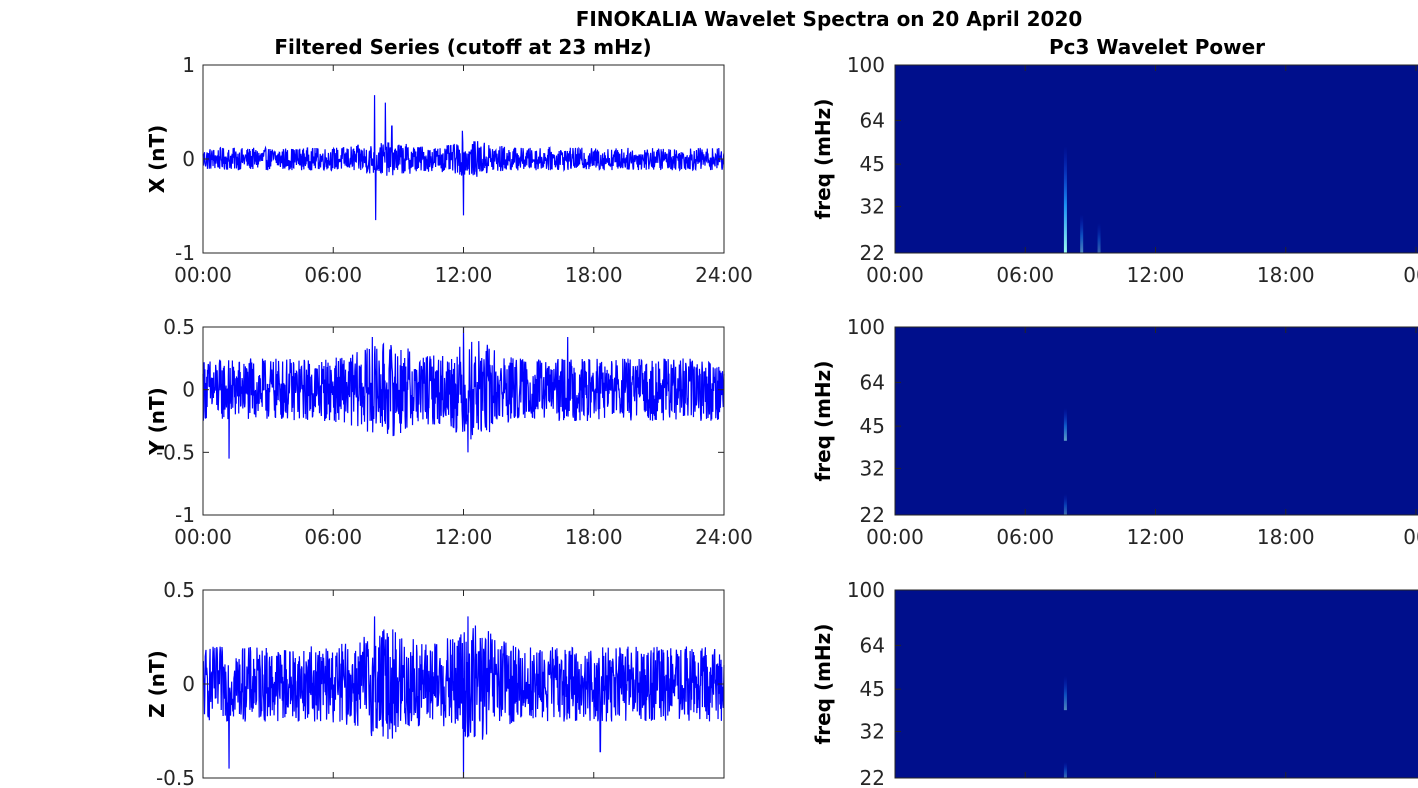  What do you see at coordinates (463, 697) in the screenshot?
I see `series-line-z` at bounding box center [463, 697].